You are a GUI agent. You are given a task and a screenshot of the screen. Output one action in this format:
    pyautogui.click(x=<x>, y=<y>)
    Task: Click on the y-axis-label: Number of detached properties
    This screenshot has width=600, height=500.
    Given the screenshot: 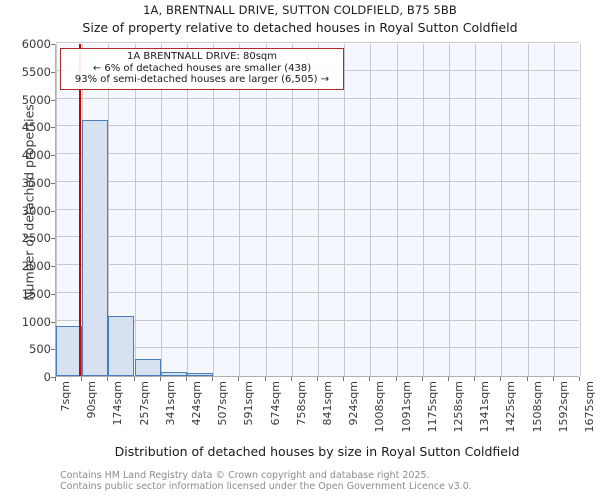 What is the action you would take?
    pyautogui.click(x=29, y=202)
    